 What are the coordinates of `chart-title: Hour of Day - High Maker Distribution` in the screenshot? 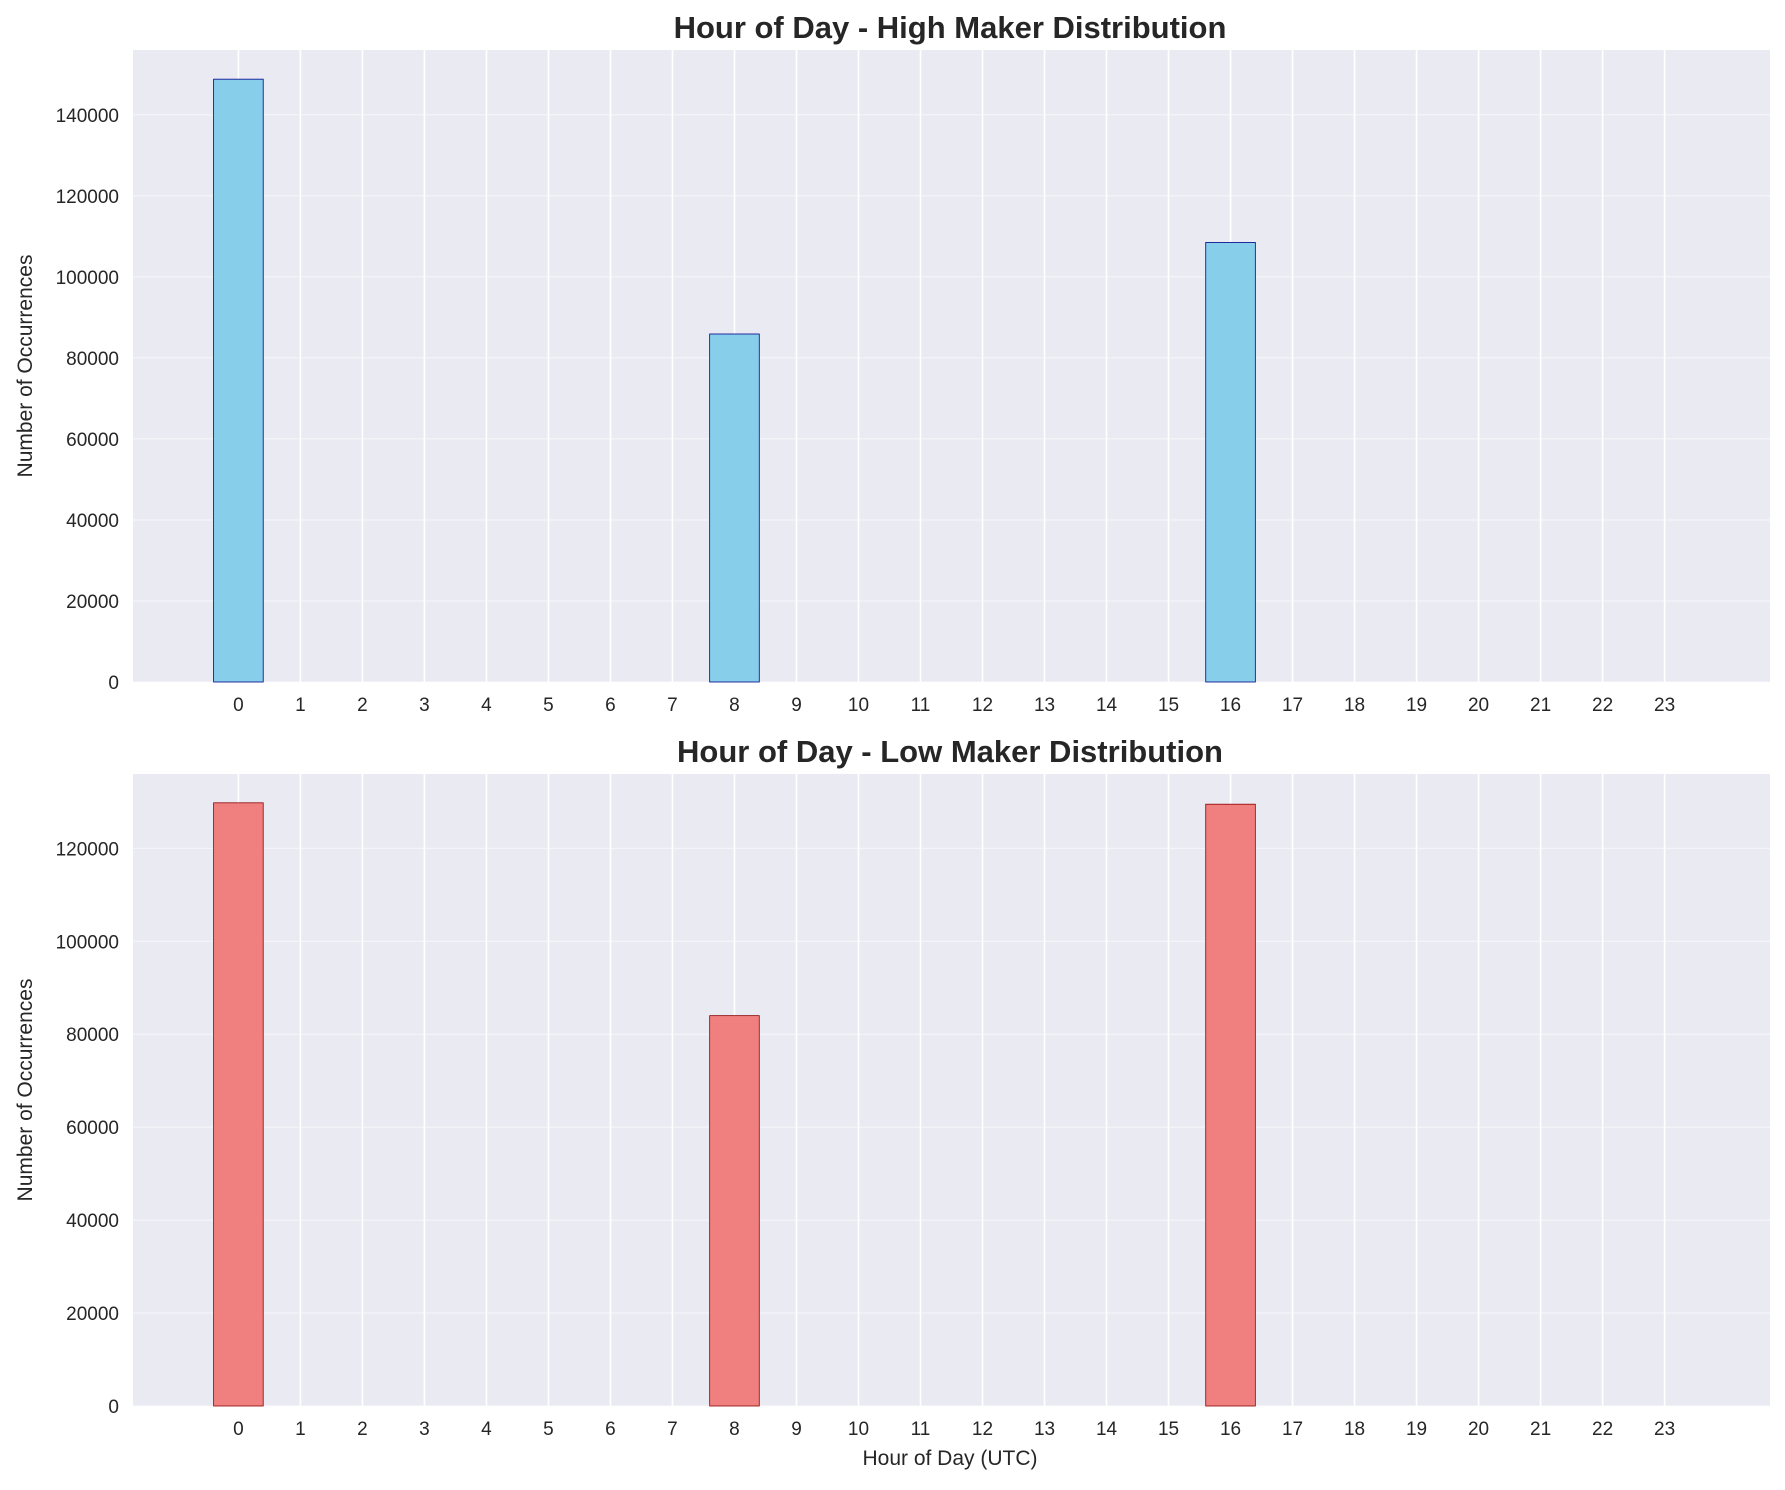 It's located at (950, 27).